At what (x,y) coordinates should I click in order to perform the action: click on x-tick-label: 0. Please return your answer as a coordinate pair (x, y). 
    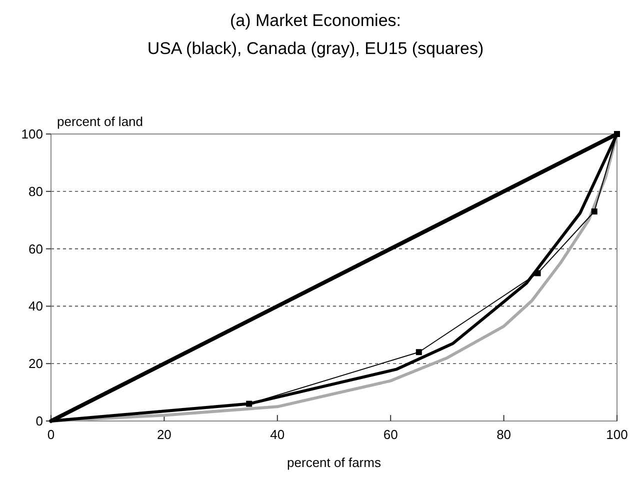
    Looking at the image, I should click on (51, 434).